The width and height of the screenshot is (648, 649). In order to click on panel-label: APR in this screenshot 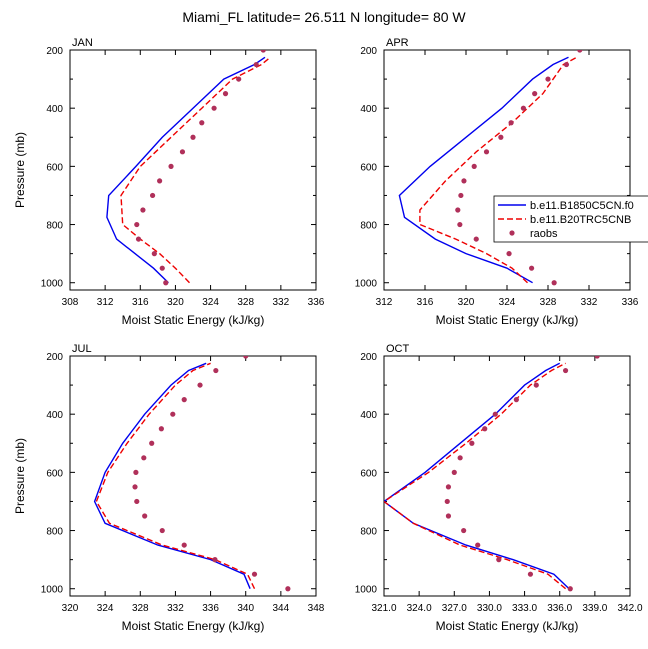, I will do `click(397, 43)`.